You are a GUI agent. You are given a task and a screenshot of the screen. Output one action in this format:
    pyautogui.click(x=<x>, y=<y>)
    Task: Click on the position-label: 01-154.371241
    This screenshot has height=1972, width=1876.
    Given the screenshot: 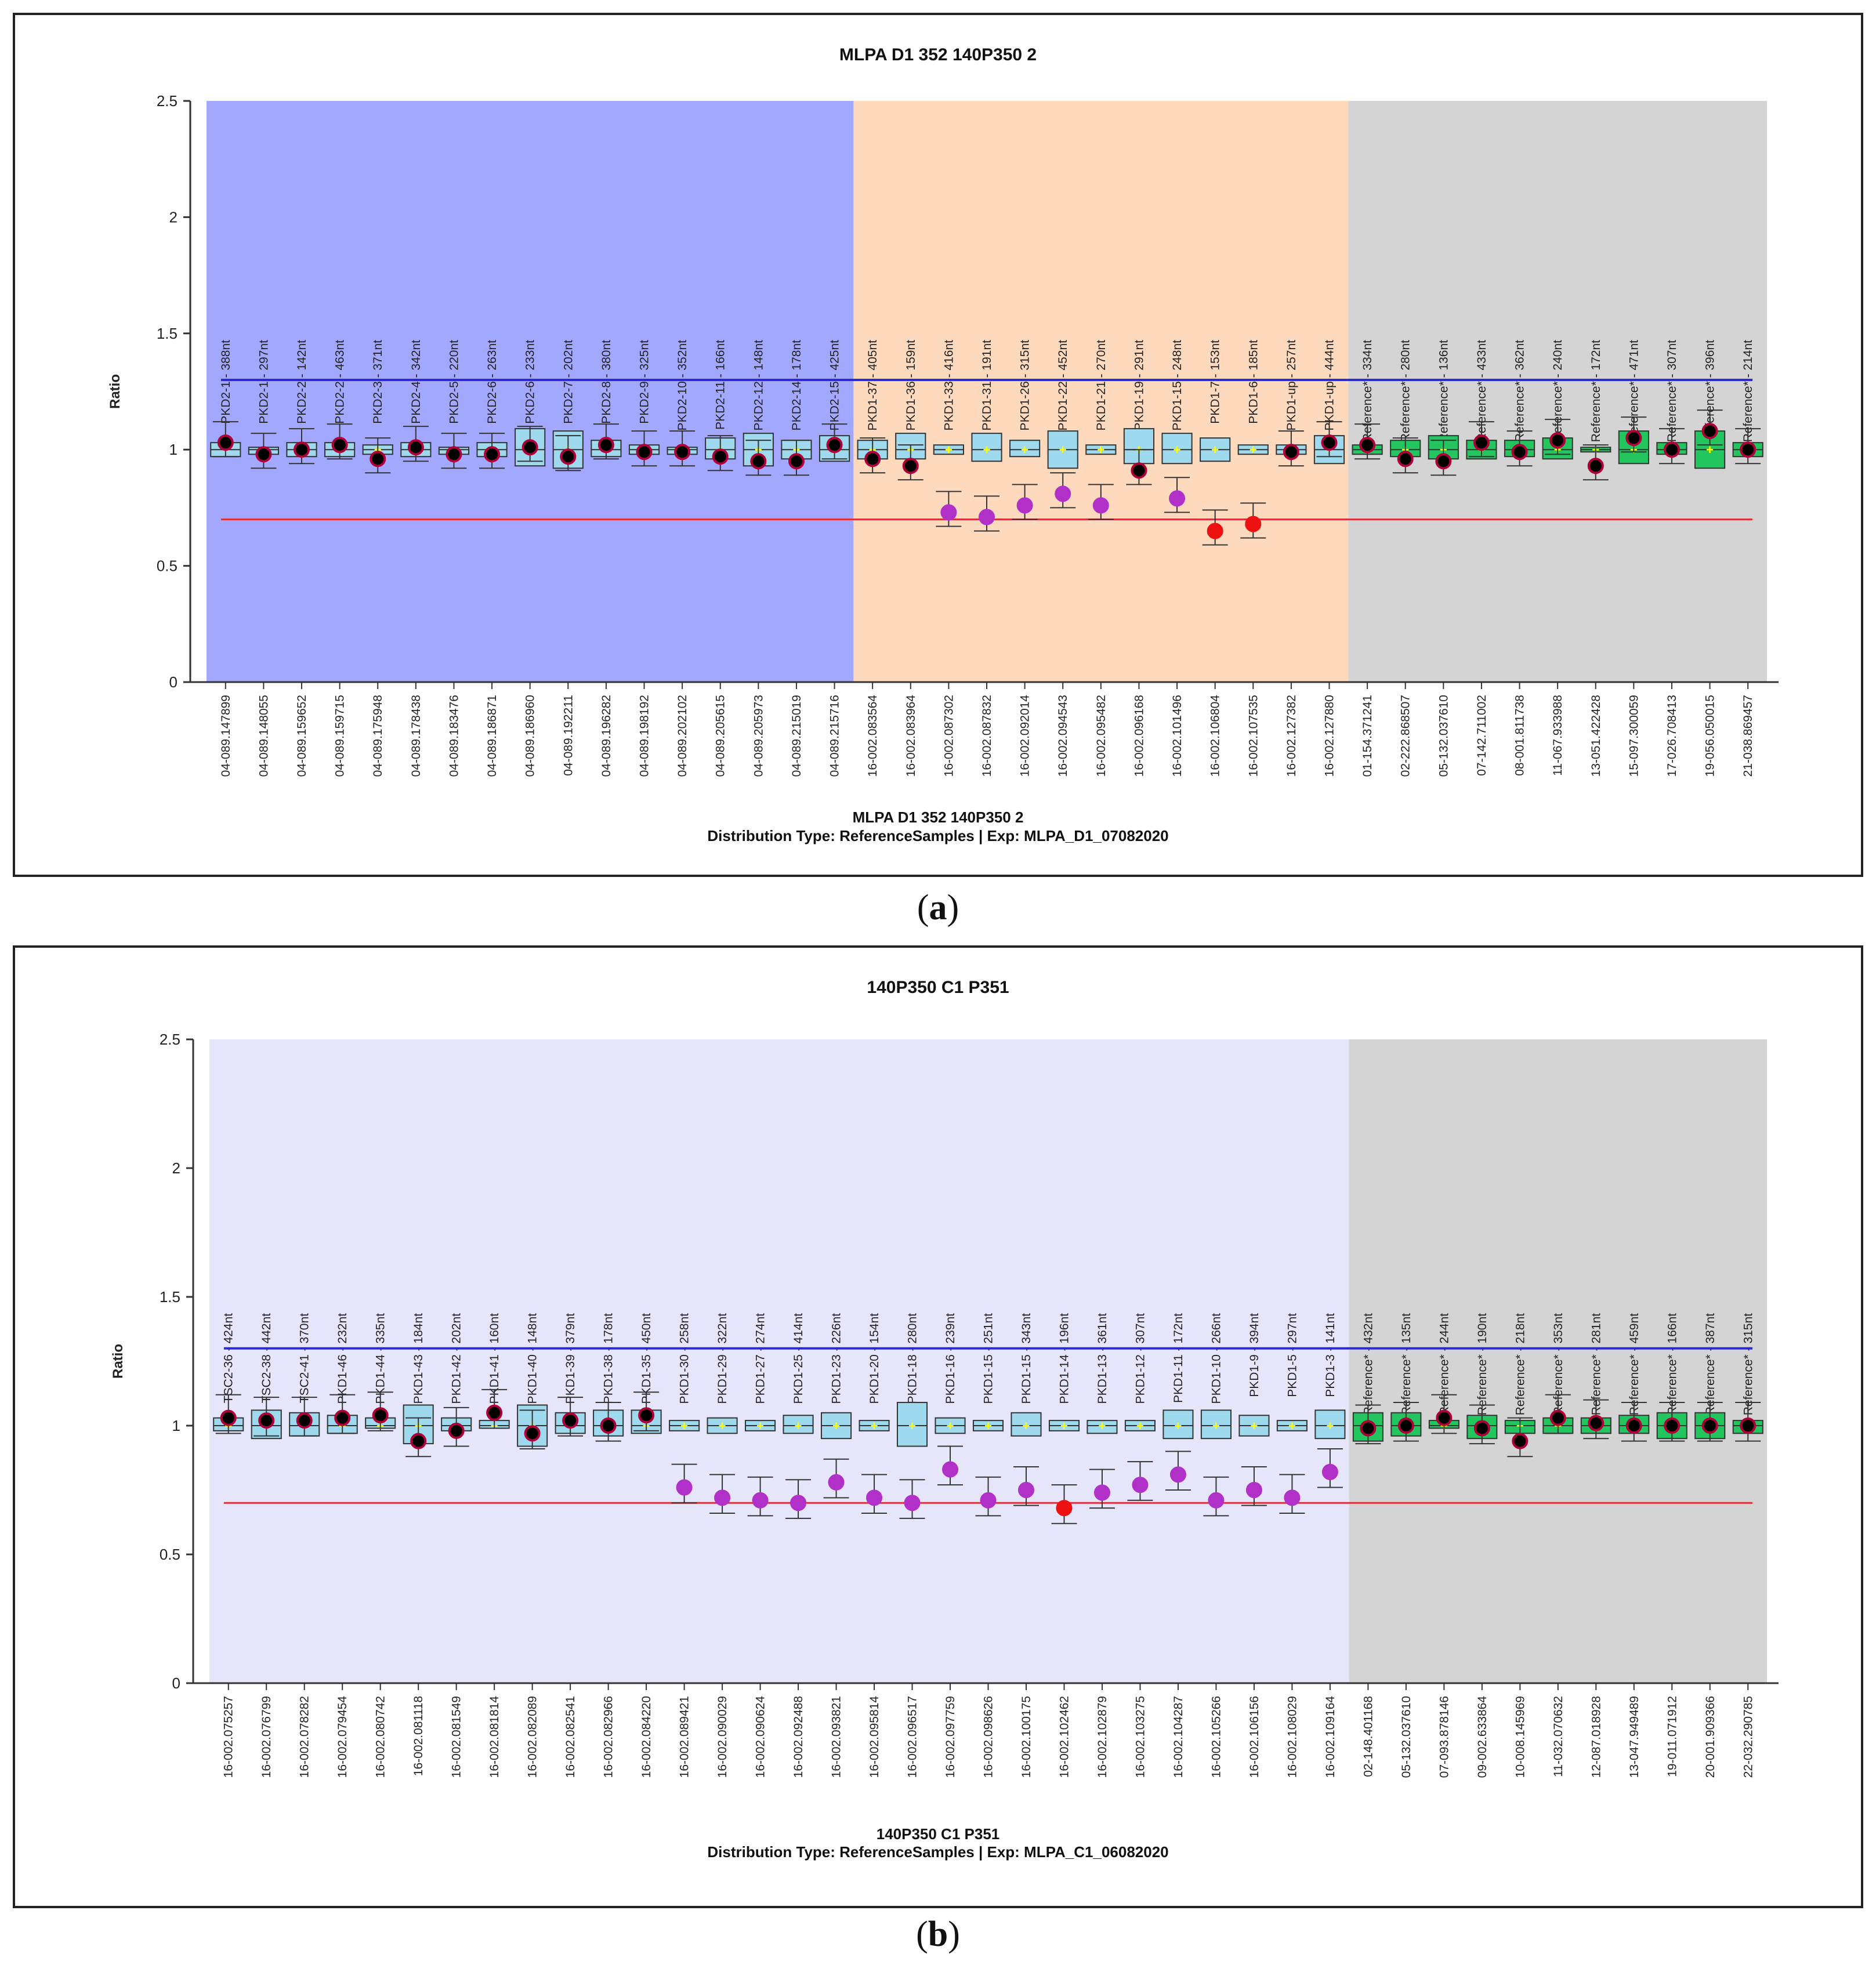 What is the action you would take?
    pyautogui.click(x=1367, y=736)
    